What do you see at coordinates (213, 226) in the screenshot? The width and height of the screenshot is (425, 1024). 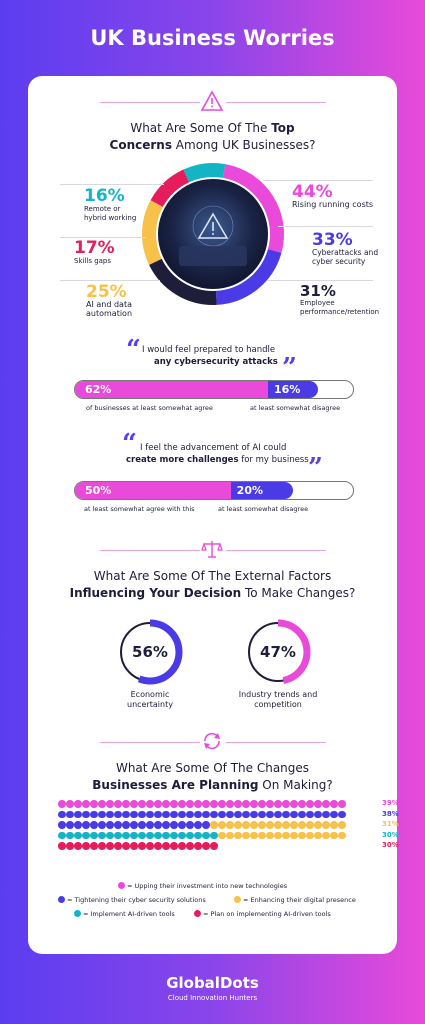 I see `laptop-alert-icon` at bounding box center [213, 226].